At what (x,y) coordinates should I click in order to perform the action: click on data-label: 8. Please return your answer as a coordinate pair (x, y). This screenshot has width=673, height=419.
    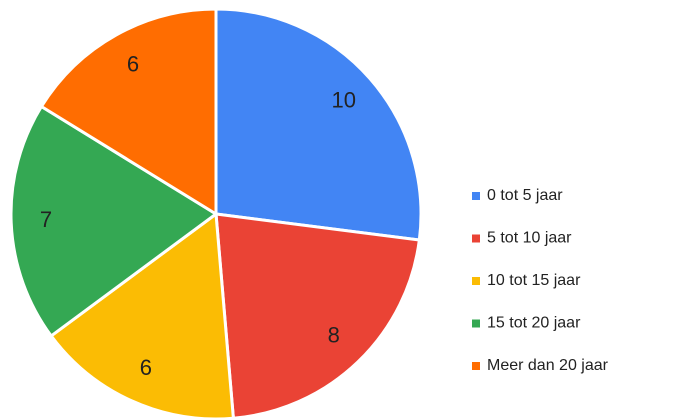
    Looking at the image, I should click on (334, 335).